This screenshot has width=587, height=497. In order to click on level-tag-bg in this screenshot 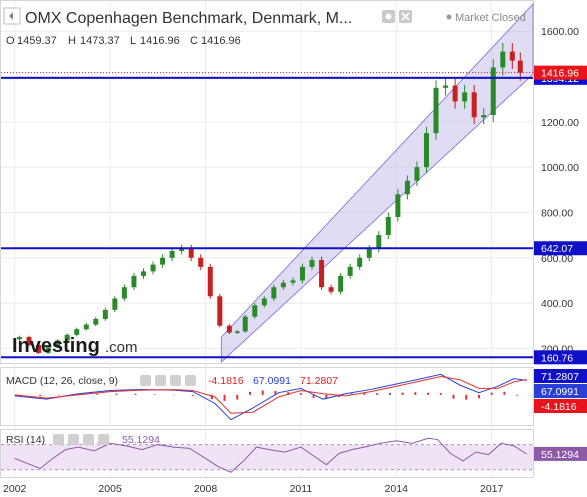, I will do `click(560, 248)`.